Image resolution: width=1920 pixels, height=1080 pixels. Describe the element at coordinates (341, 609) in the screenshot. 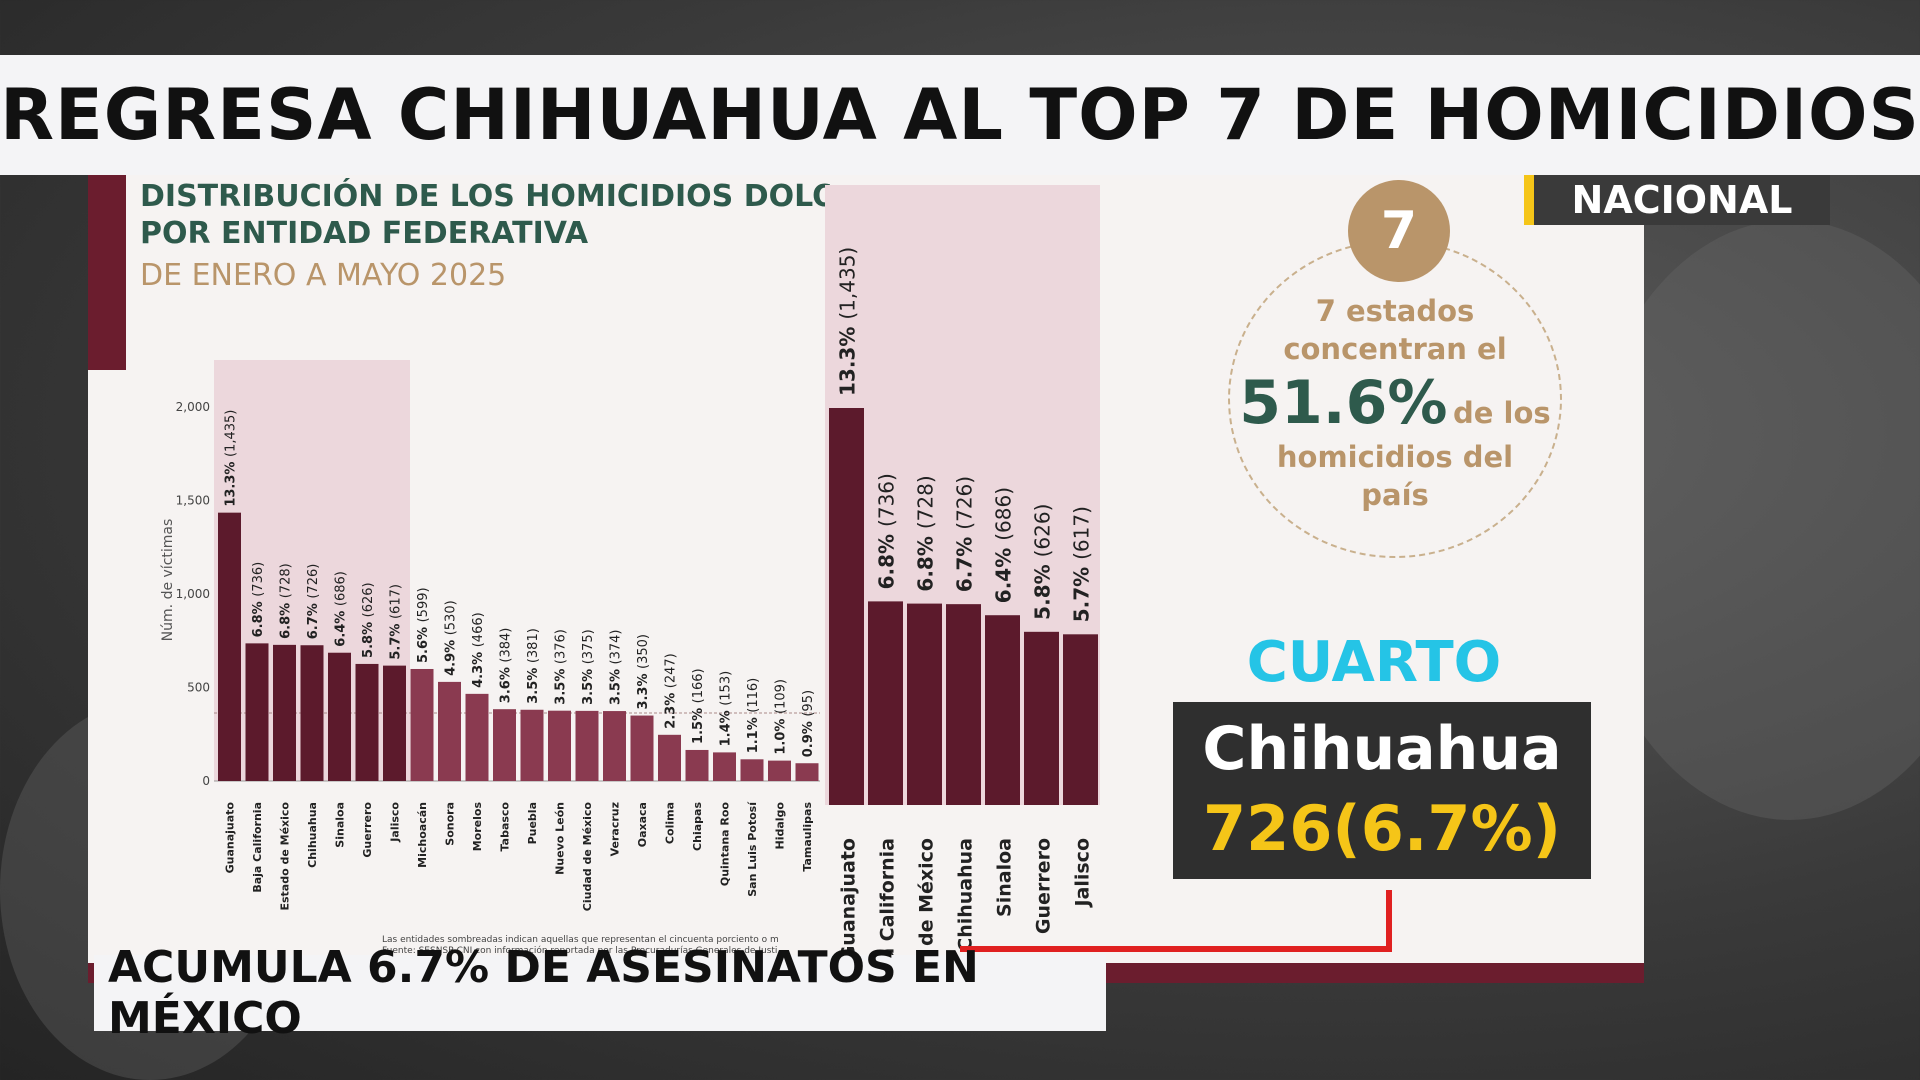

I see `bar-value-label: 6.4% (686)` at that location.